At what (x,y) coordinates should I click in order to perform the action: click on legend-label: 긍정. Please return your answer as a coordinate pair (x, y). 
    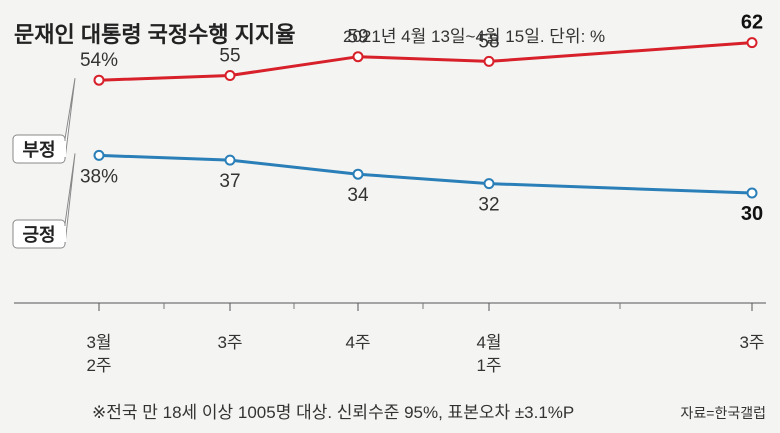
    Looking at the image, I should click on (38, 235).